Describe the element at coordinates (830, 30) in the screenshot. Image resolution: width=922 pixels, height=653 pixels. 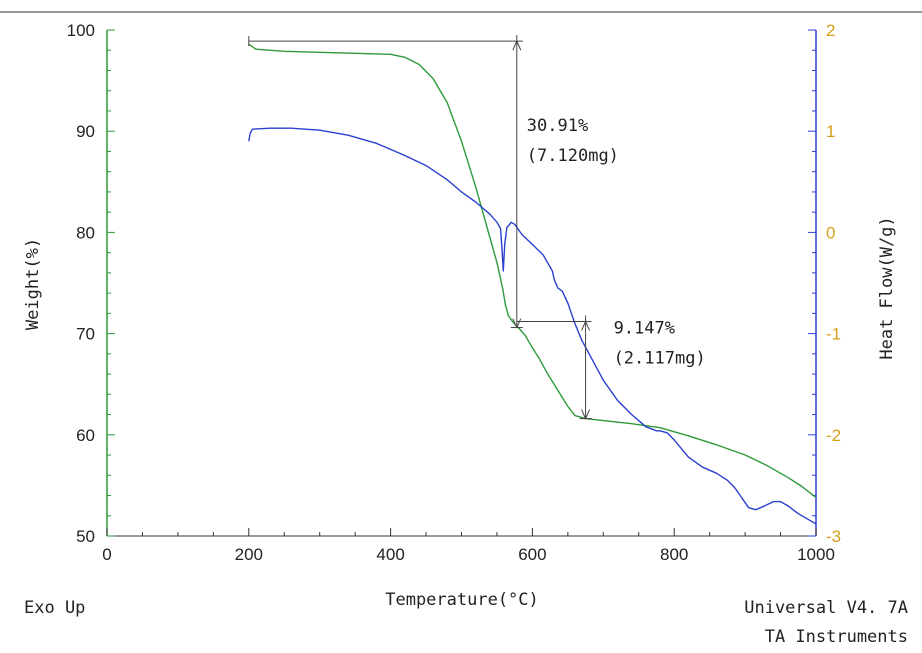
I see `y2-tick-label: 2` at that location.